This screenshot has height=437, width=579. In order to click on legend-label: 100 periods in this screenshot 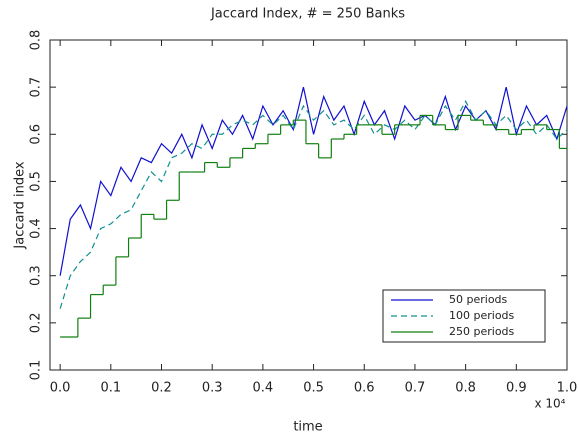, I will do `click(482, 315)`.